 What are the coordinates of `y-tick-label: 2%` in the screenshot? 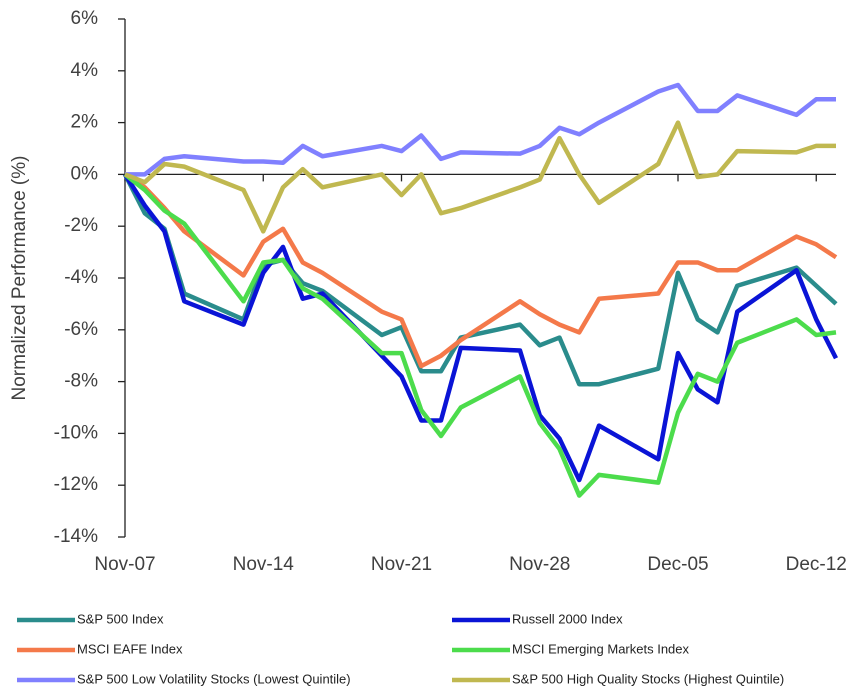 It's located at (85, 122).